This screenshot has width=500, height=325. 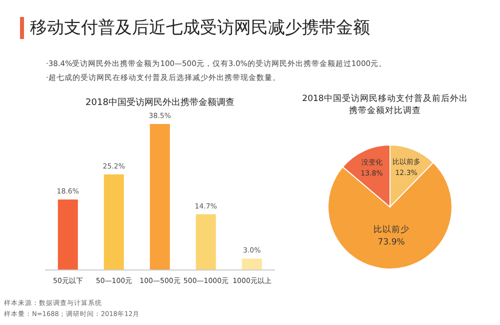 What do you see at coordinates (391, 242) in the screenshot?
I see `data-label: 73.9%` at bounding box center [391, 242].